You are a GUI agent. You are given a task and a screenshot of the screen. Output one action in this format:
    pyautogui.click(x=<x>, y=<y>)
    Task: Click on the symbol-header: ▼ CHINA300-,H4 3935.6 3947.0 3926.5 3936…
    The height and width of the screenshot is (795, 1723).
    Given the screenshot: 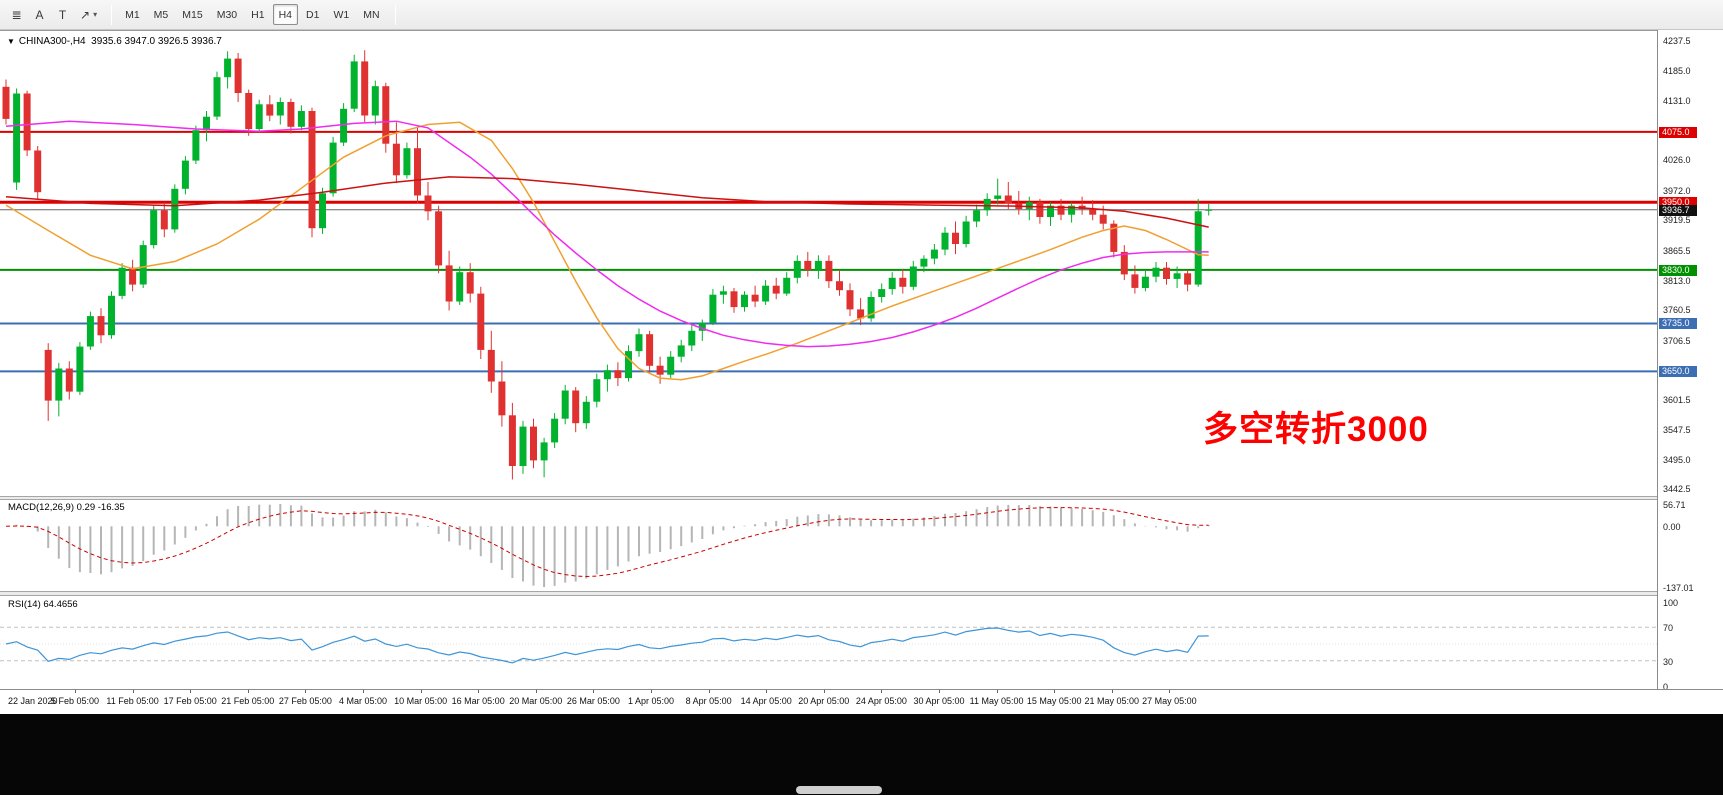 What is the action you would take?
    pyautogui.click(x=114, y=41)
    